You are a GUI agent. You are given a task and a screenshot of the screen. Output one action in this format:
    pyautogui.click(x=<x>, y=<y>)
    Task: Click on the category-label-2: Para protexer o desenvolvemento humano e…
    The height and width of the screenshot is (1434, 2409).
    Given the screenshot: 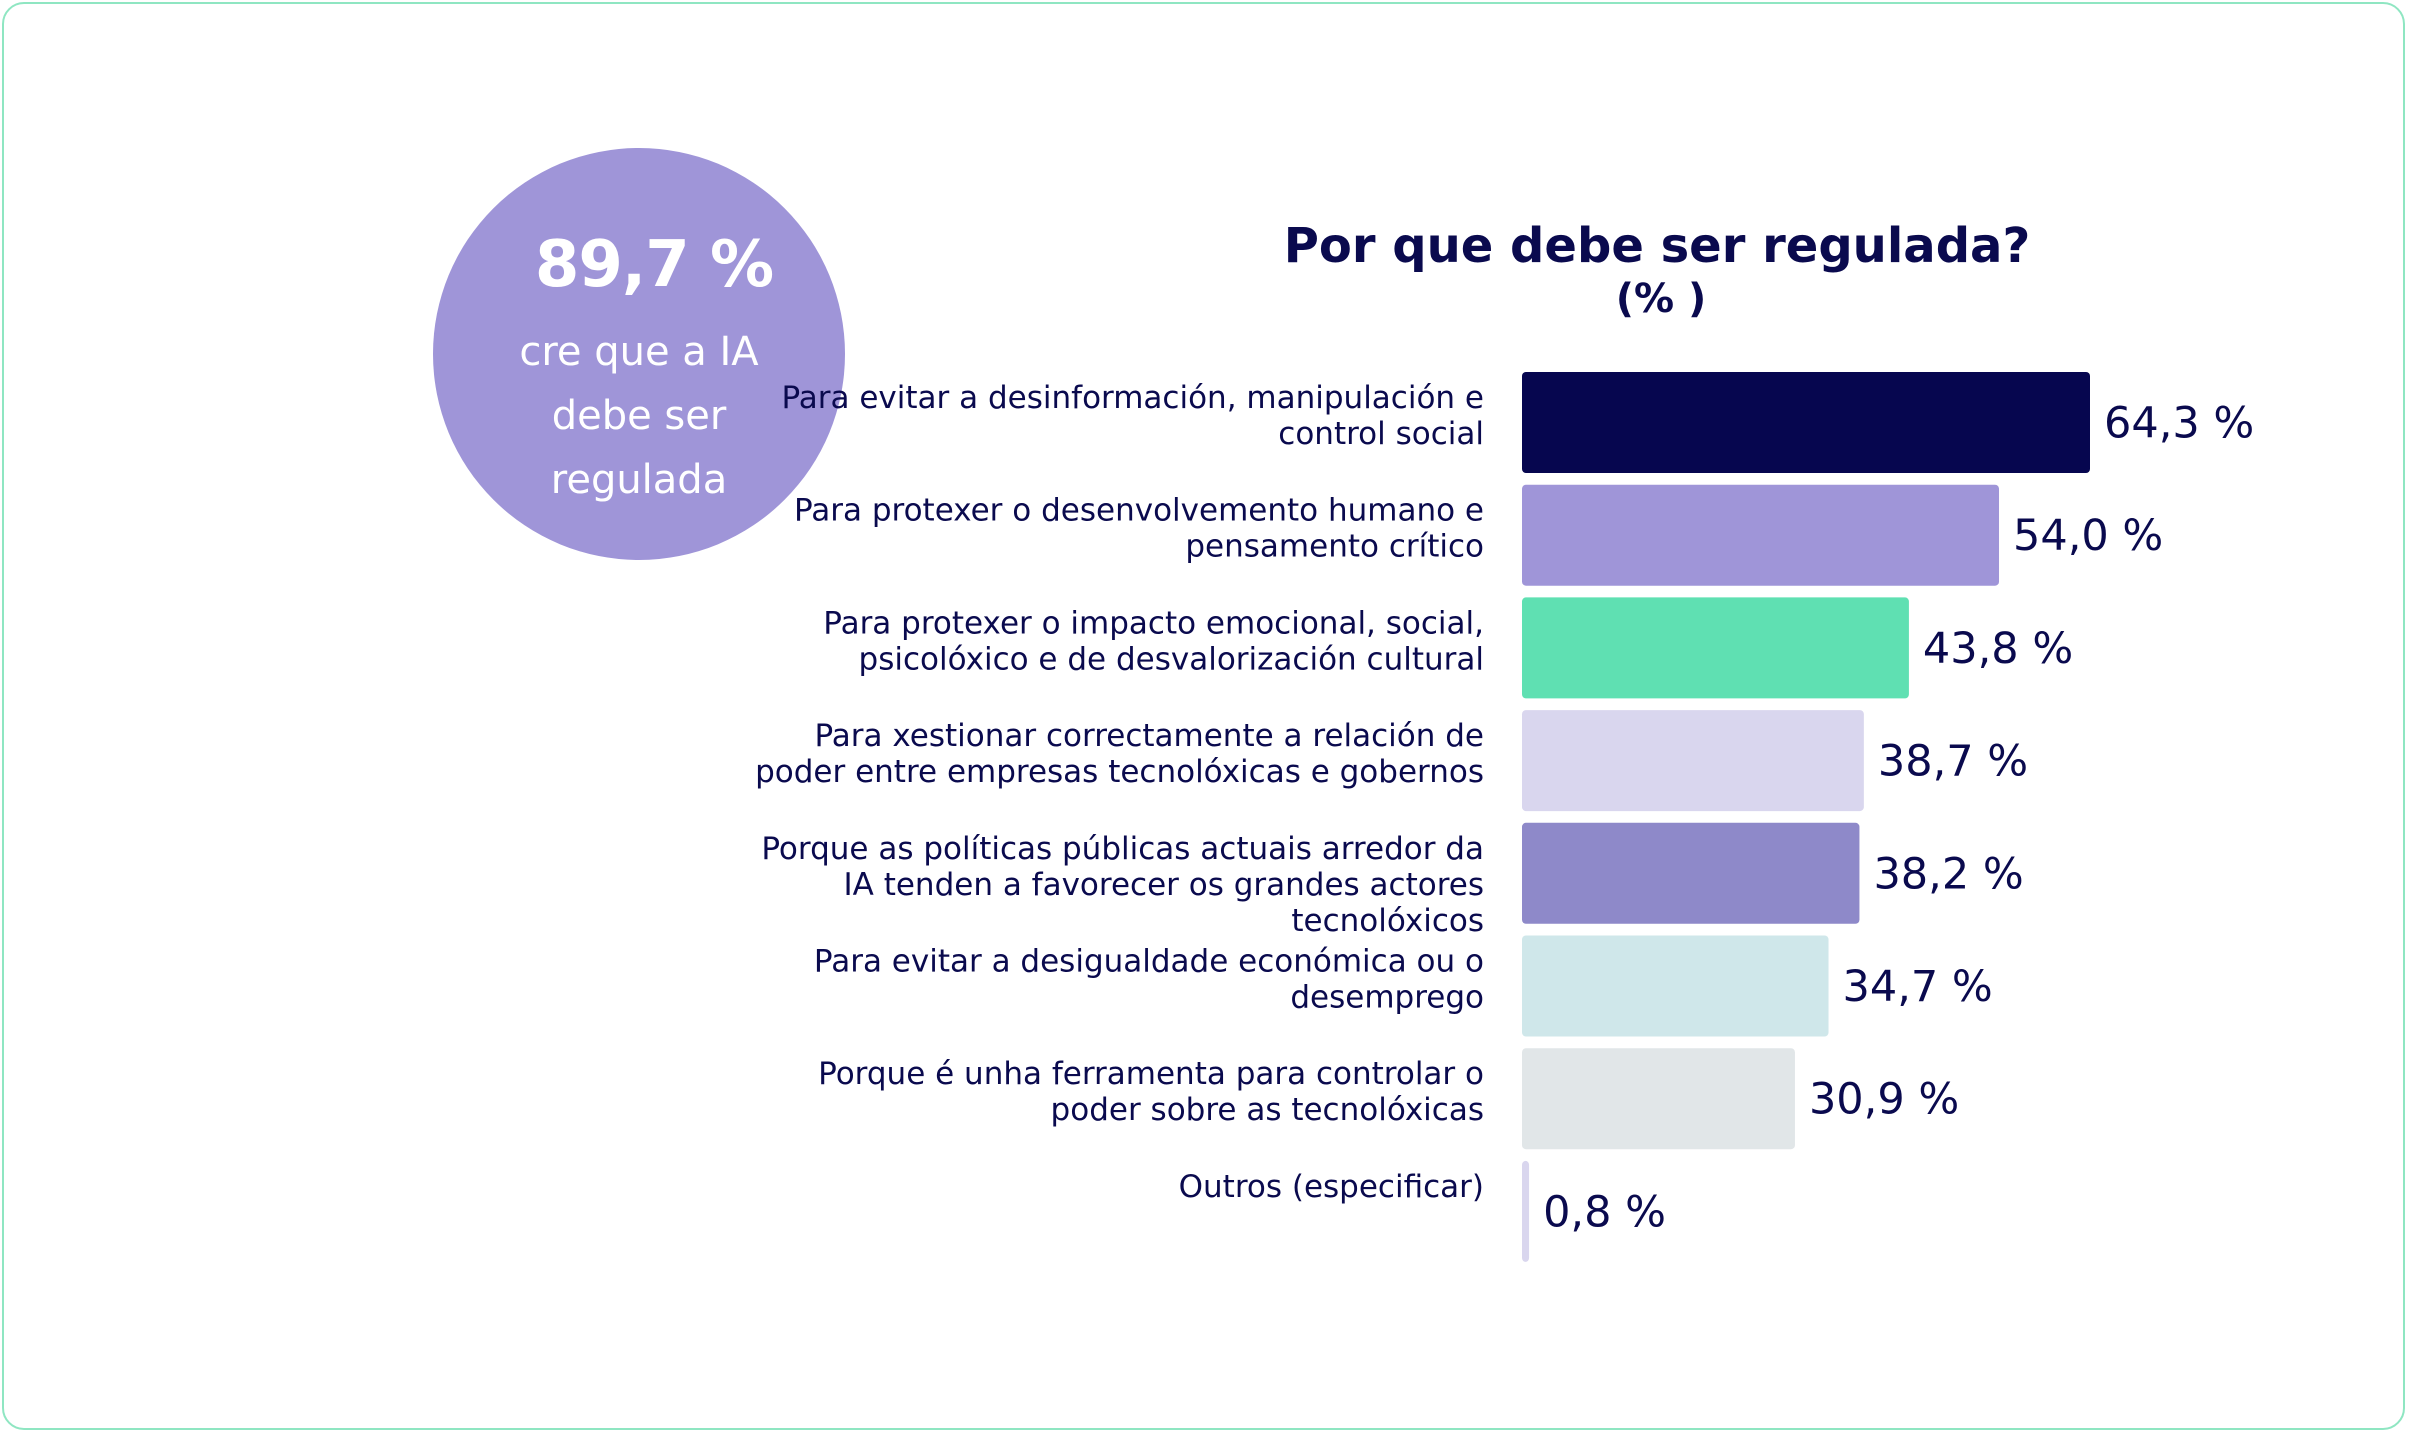 What is the action you would take?
    pyautogui.click(x=1139, y=529)
    